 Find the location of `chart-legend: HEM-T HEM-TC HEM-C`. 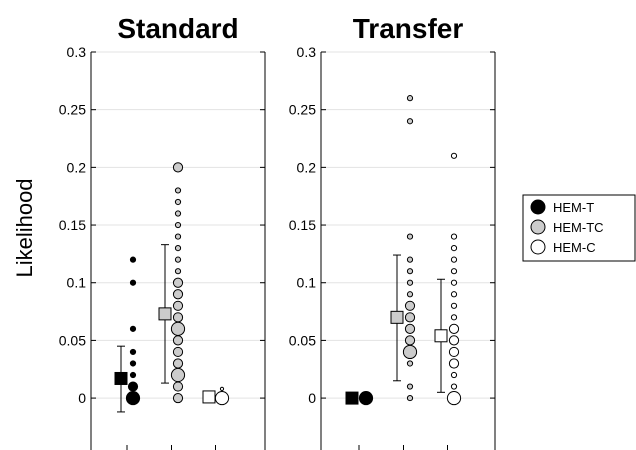

chart-legend: HEM-T HEM-TC HEM-C is located at coordinates (579, 228).